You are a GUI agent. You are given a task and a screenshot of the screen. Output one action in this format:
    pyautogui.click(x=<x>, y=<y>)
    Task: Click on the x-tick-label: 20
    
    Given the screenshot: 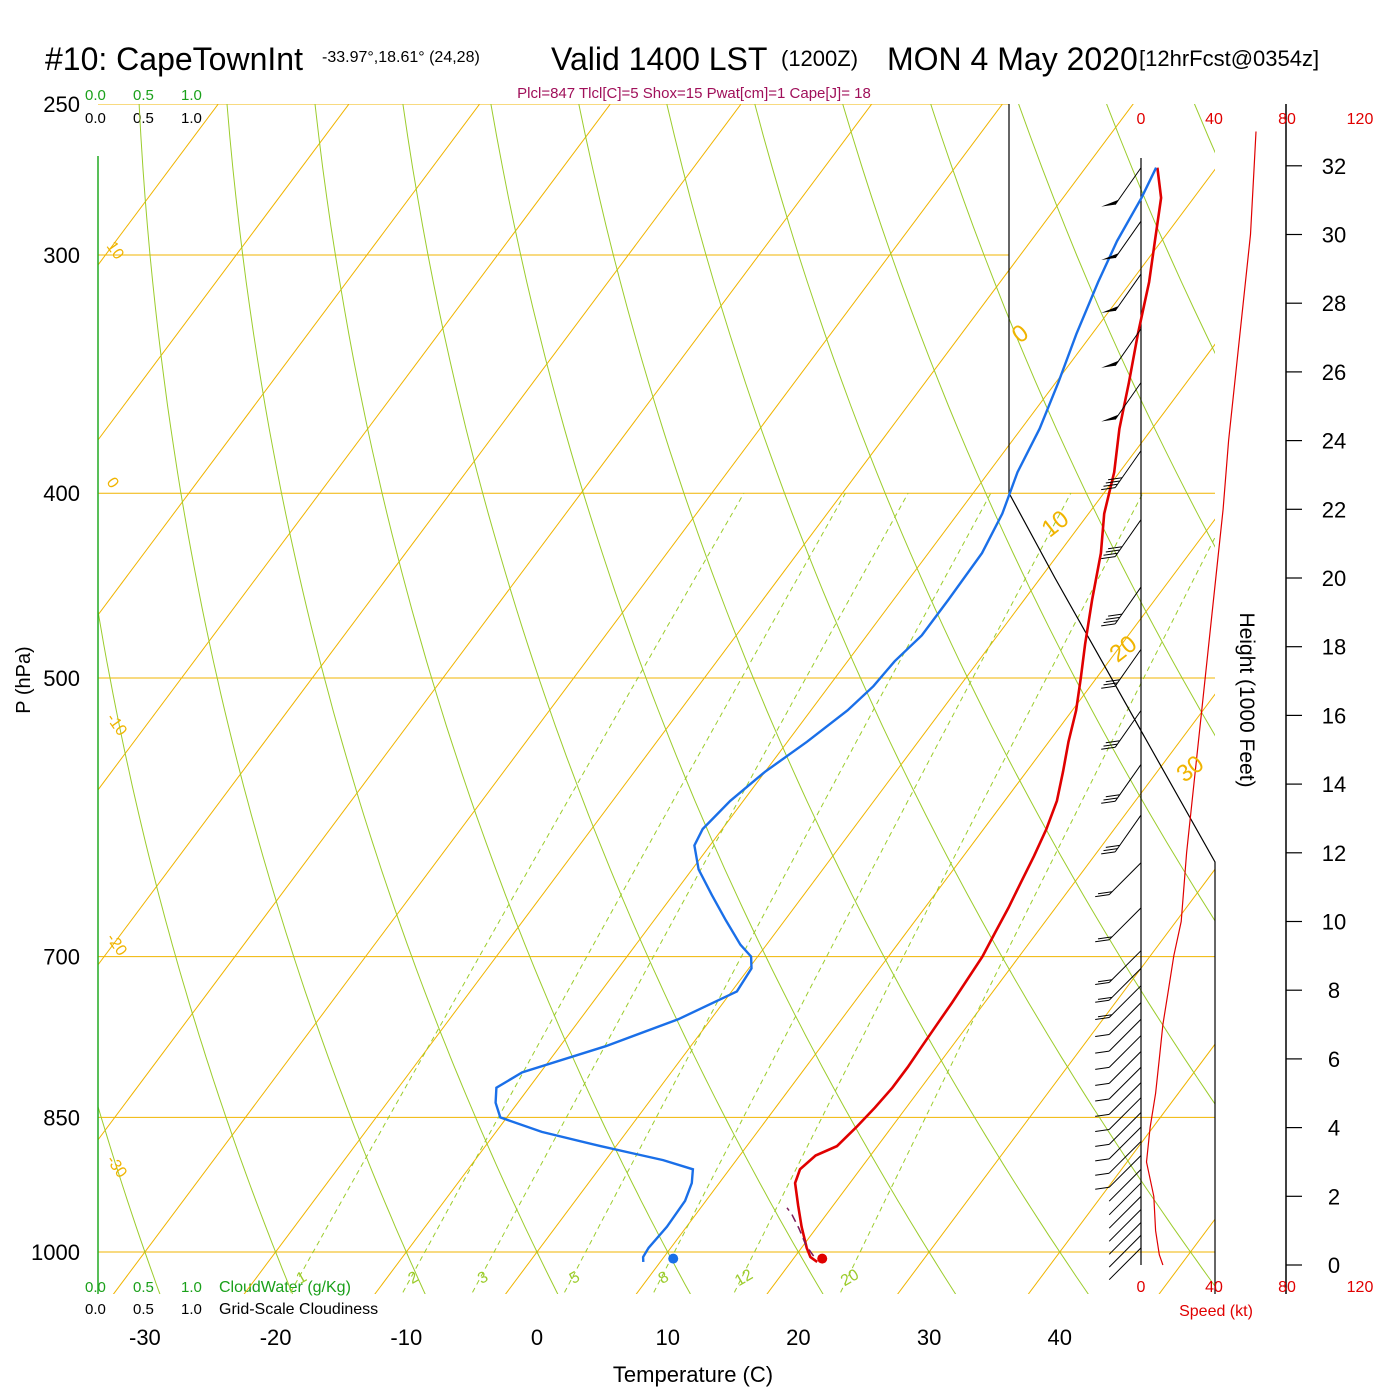 What is the action you would take?
    pyautogui.click(x=798, y=1337)
    